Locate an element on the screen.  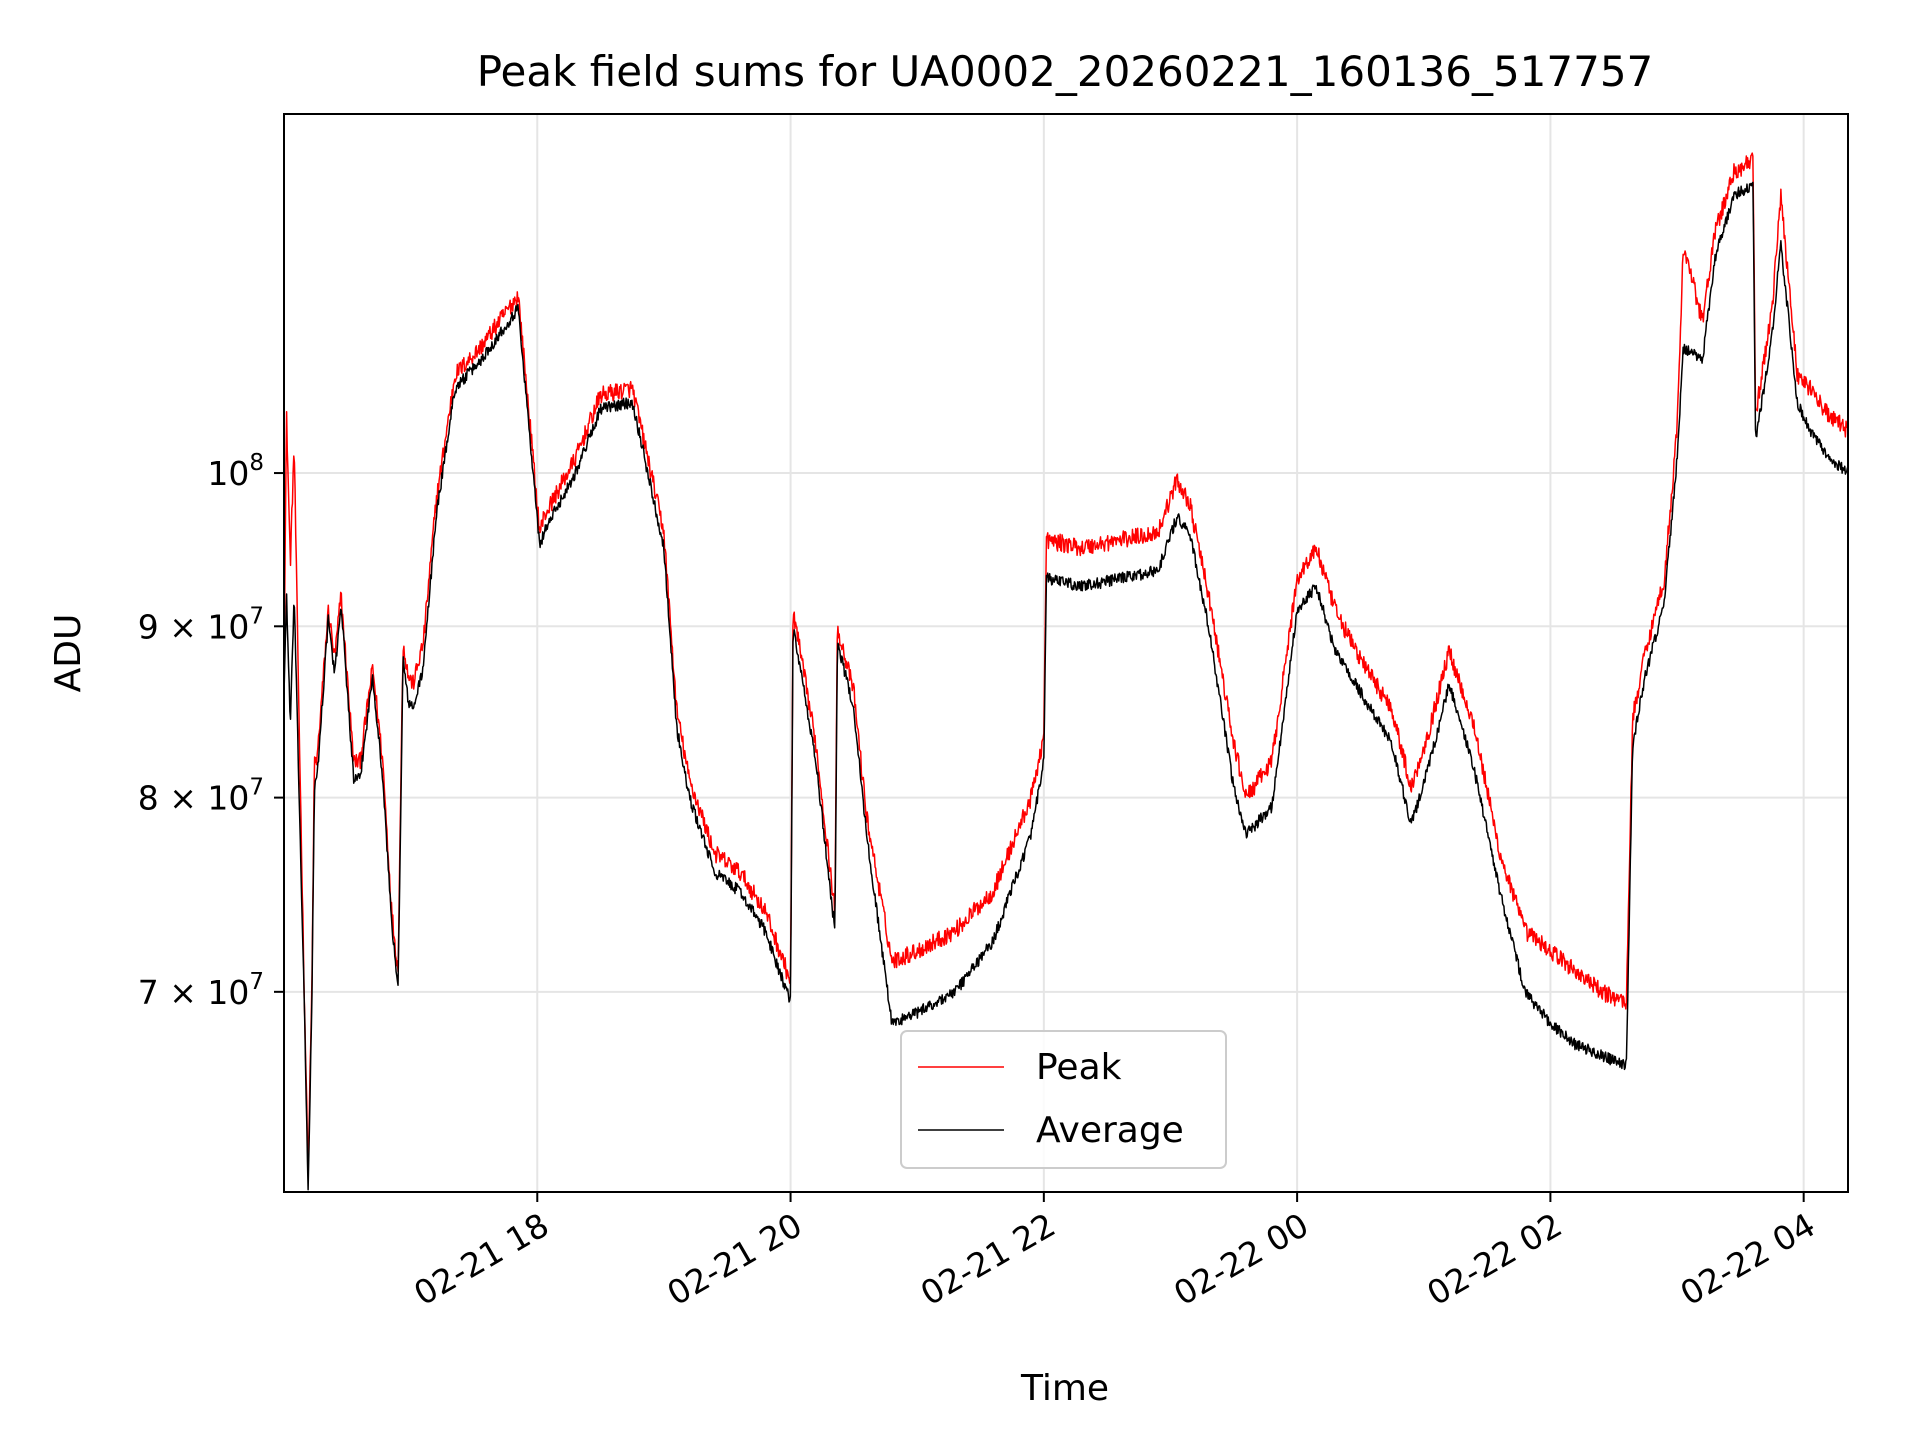
y-tick-label: 108 is located at coordinates (235, 471).